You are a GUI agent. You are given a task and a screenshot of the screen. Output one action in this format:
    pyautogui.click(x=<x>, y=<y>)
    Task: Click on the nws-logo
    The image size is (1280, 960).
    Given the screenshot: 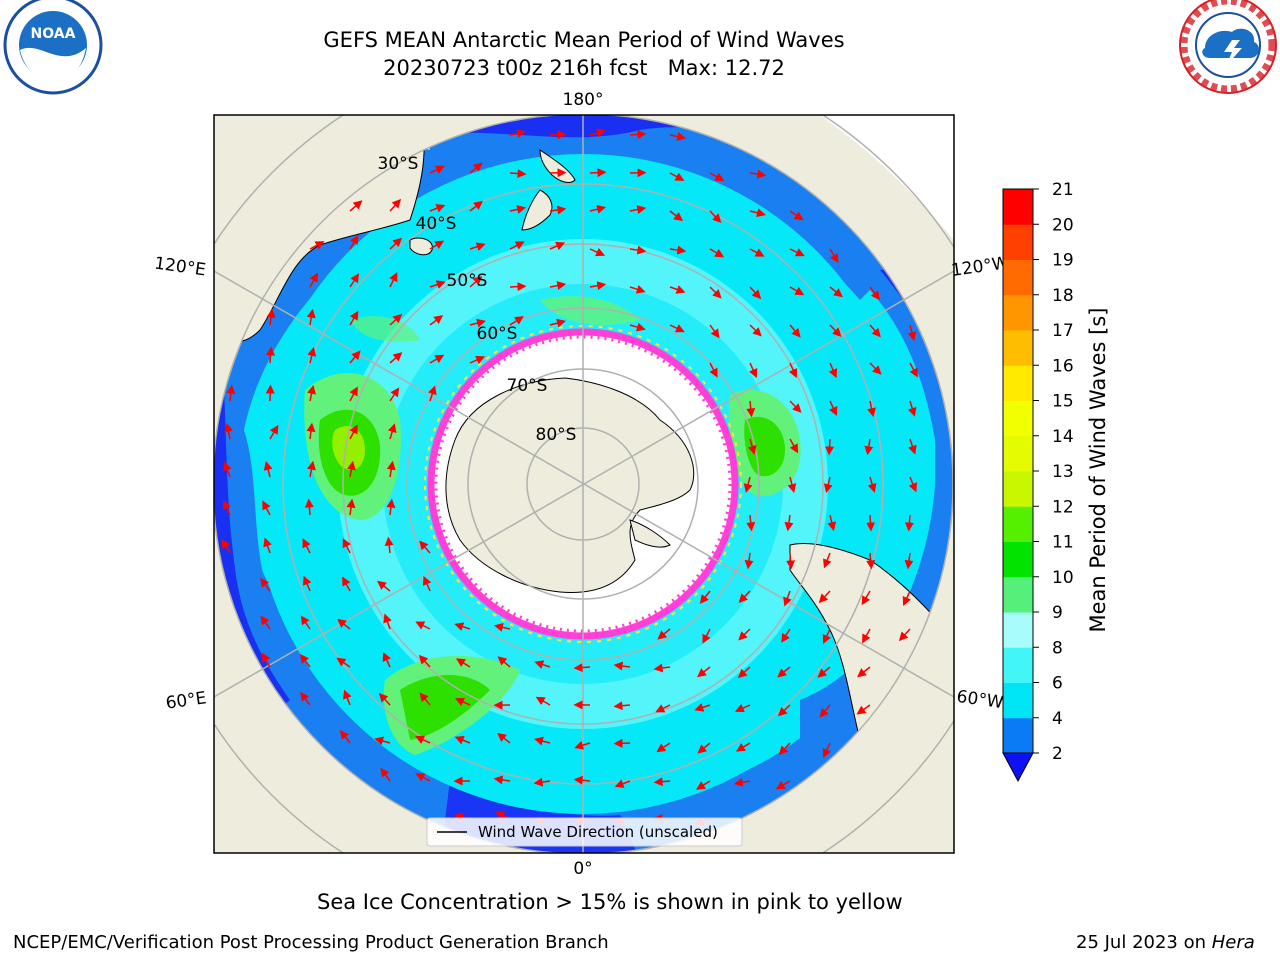 What is the action you would take?
    pyautogui.click(x=1228, y=47)
    